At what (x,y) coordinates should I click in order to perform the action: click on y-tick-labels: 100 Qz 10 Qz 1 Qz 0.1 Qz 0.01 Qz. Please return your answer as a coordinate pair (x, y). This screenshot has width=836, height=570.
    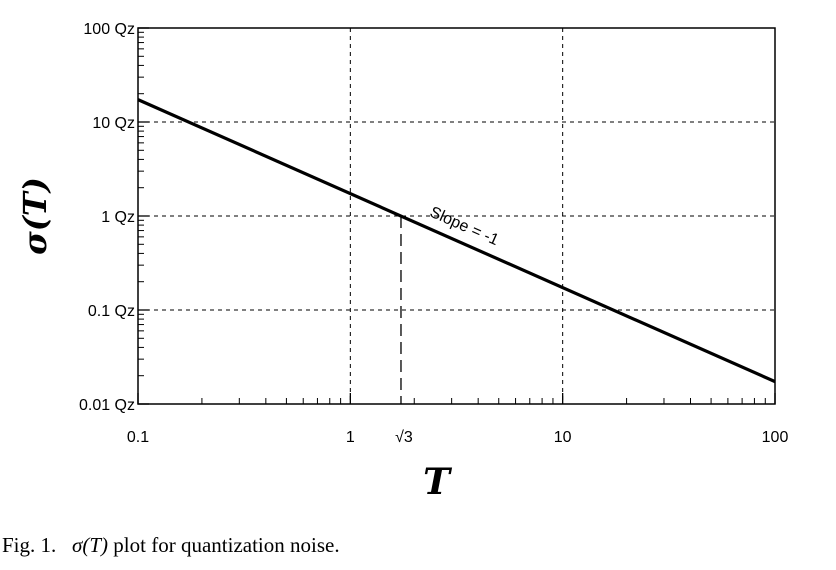
    Looking at the image, I should click on (107, 217).